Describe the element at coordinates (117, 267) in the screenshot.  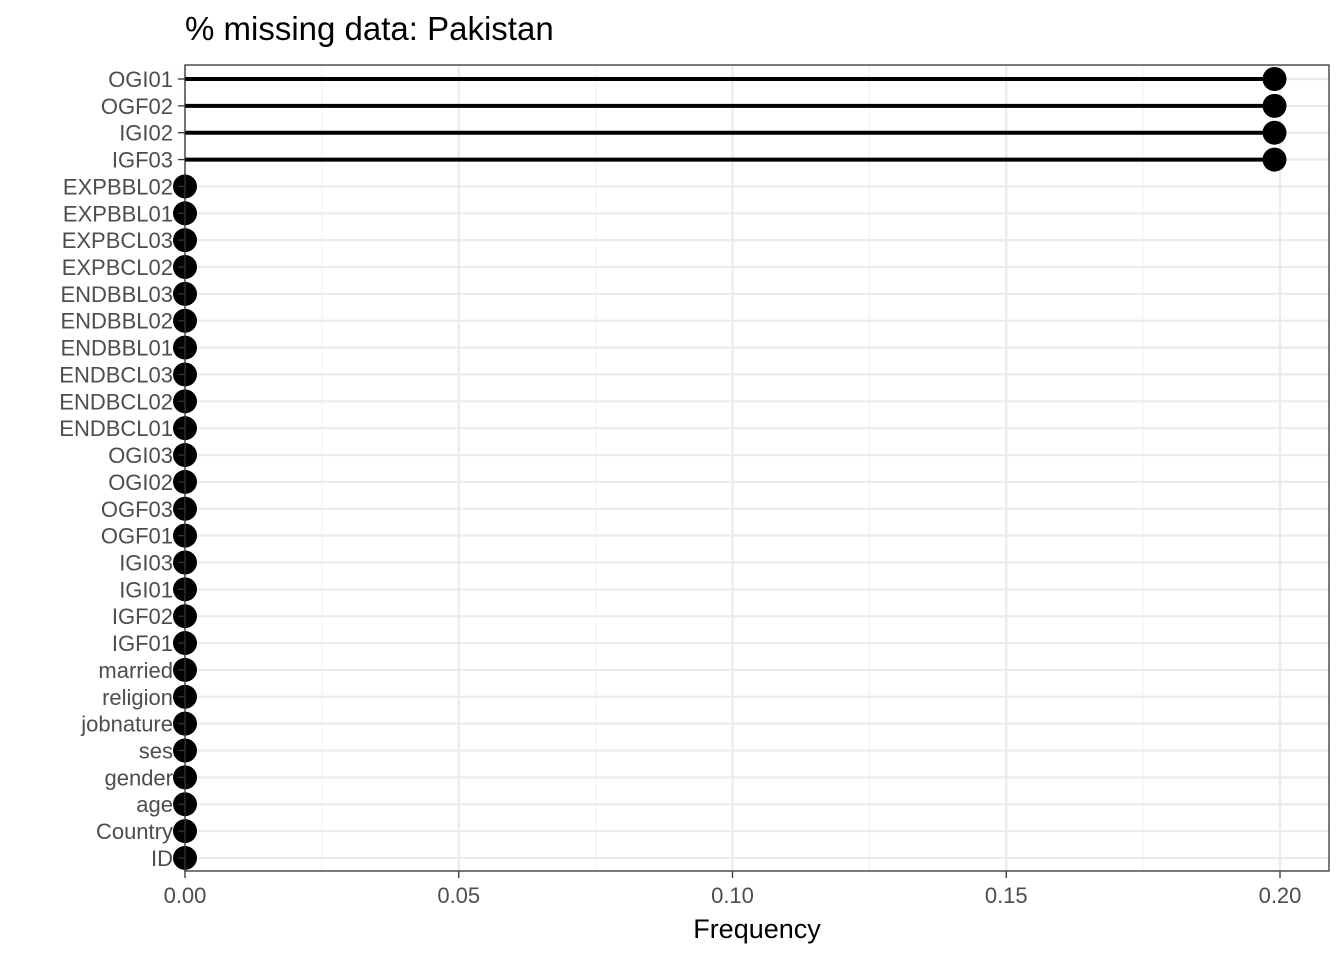
I see `y-tick-label: EXPBCL02` at that location.